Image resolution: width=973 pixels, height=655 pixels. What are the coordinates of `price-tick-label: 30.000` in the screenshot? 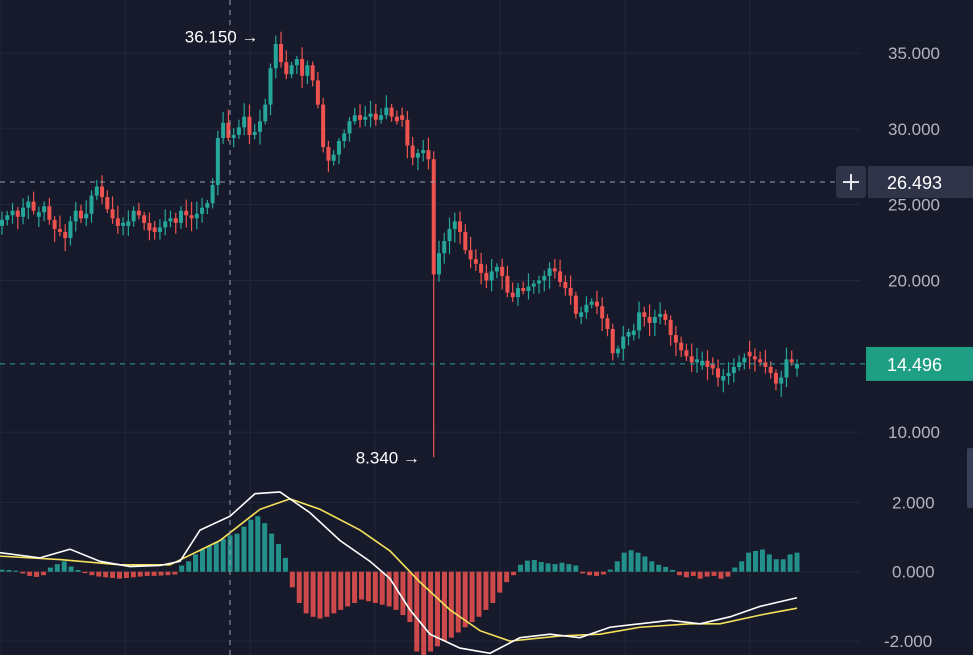 It's located at (914, 129).